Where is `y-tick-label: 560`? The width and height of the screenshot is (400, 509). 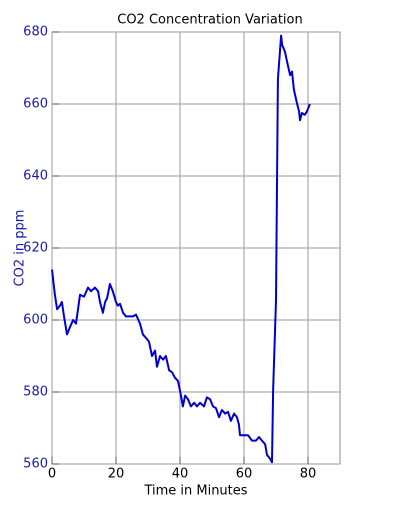
y-tick-label: 560 is located at coordinates (35, 464).